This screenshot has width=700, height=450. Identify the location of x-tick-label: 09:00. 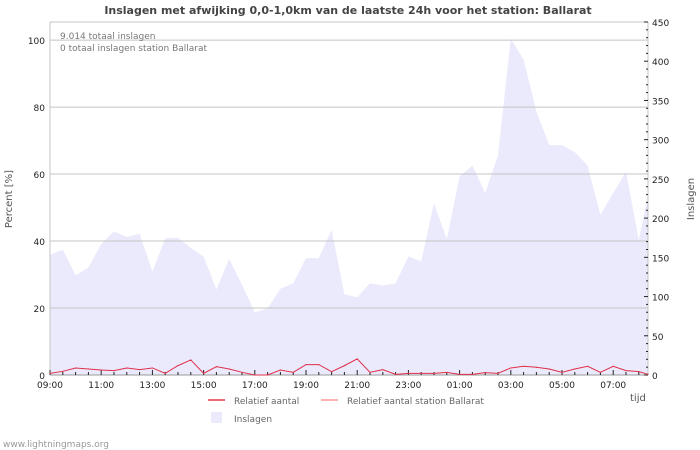
(50, 386).